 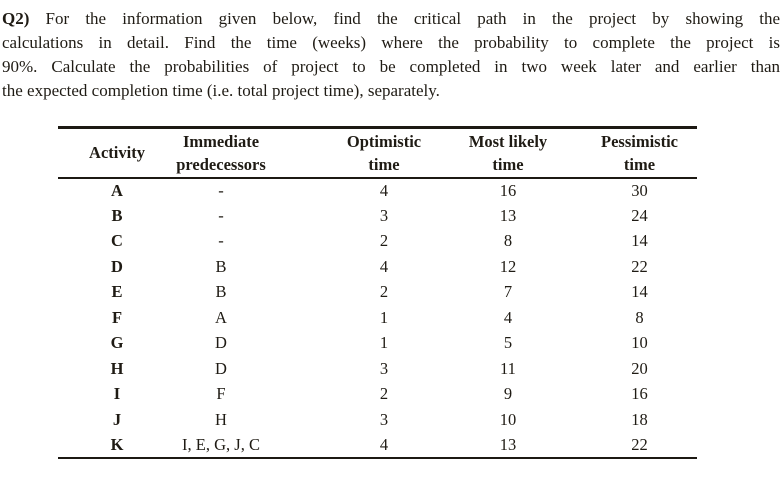 I want to click on table-row-h: H D 3 11 20, so click(x=377, y=369).